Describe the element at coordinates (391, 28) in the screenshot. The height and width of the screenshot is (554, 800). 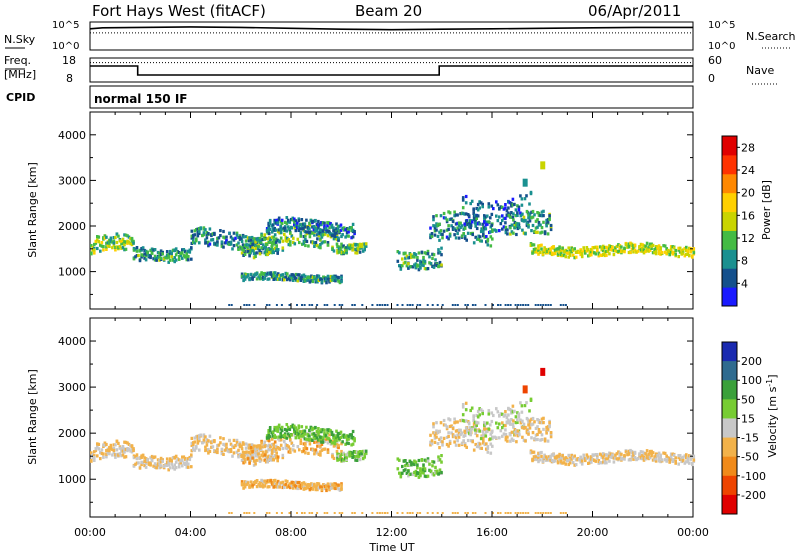
I see `nsky-series-line` at that location.